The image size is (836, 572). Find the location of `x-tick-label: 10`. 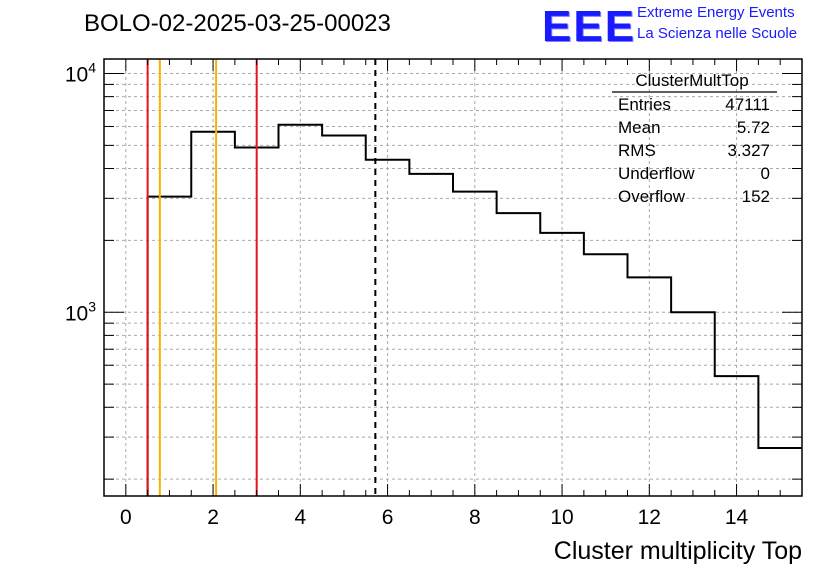

x-tick-label: 10 is located at coordinates (561, 517).